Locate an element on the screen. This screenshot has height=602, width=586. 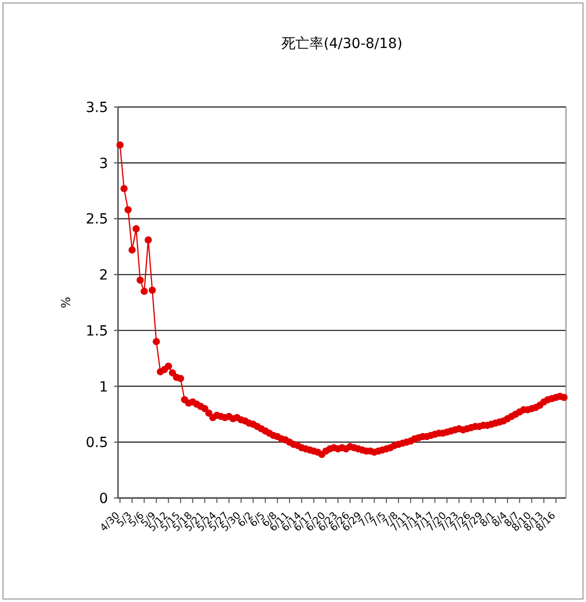
y-tick-label: 2 is located at coordinates (103, 276).